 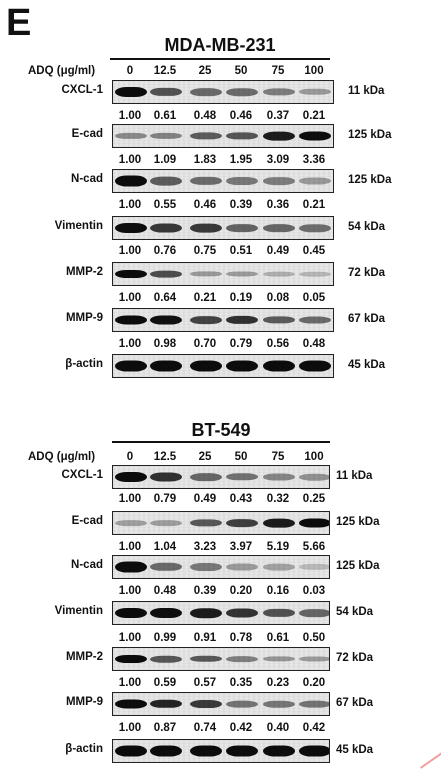 What do you see at coordinates (278, 160) in the screenshot?
I see `ratio-value: 3.09` at bounding box center [278, 160].